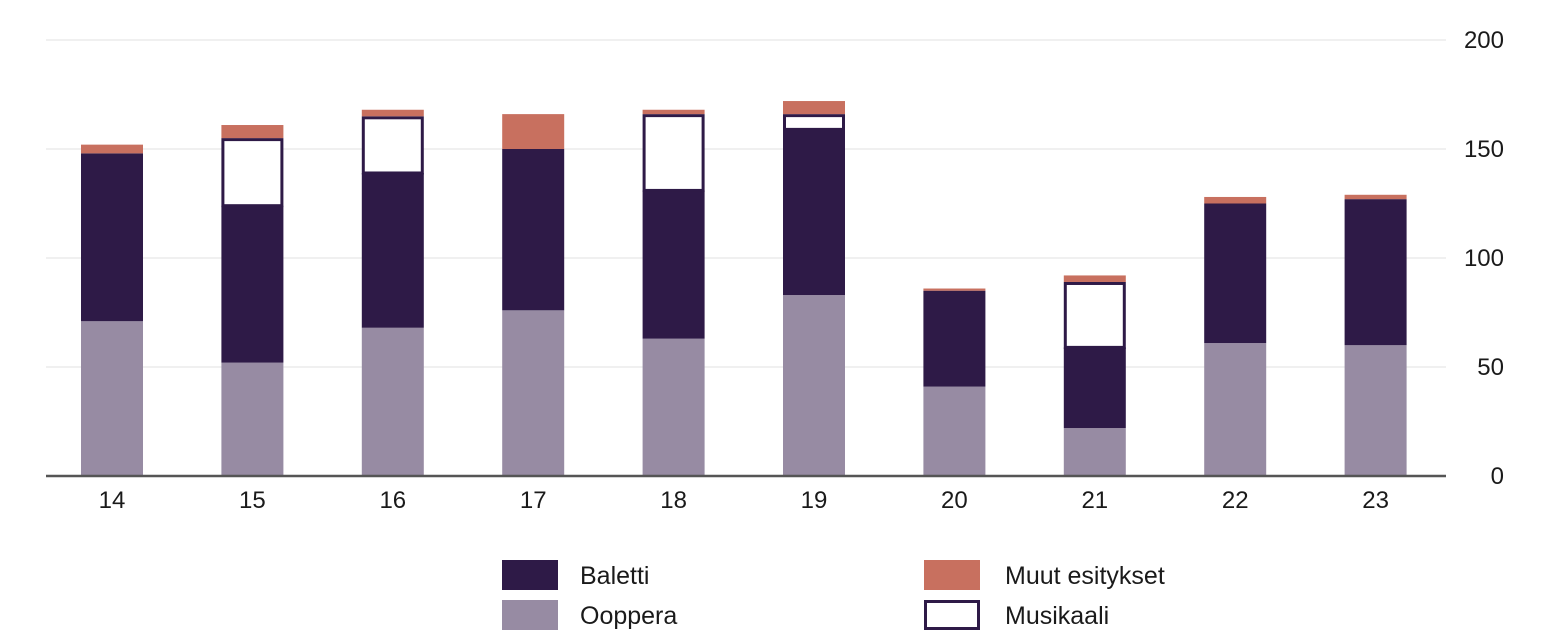 The width and height of the screenshot is (1551, 635). What do you see at coordinates (1497, 476) in the screenshot?
I see `y-tick-label: 0` at bounding box center [1497, 476].